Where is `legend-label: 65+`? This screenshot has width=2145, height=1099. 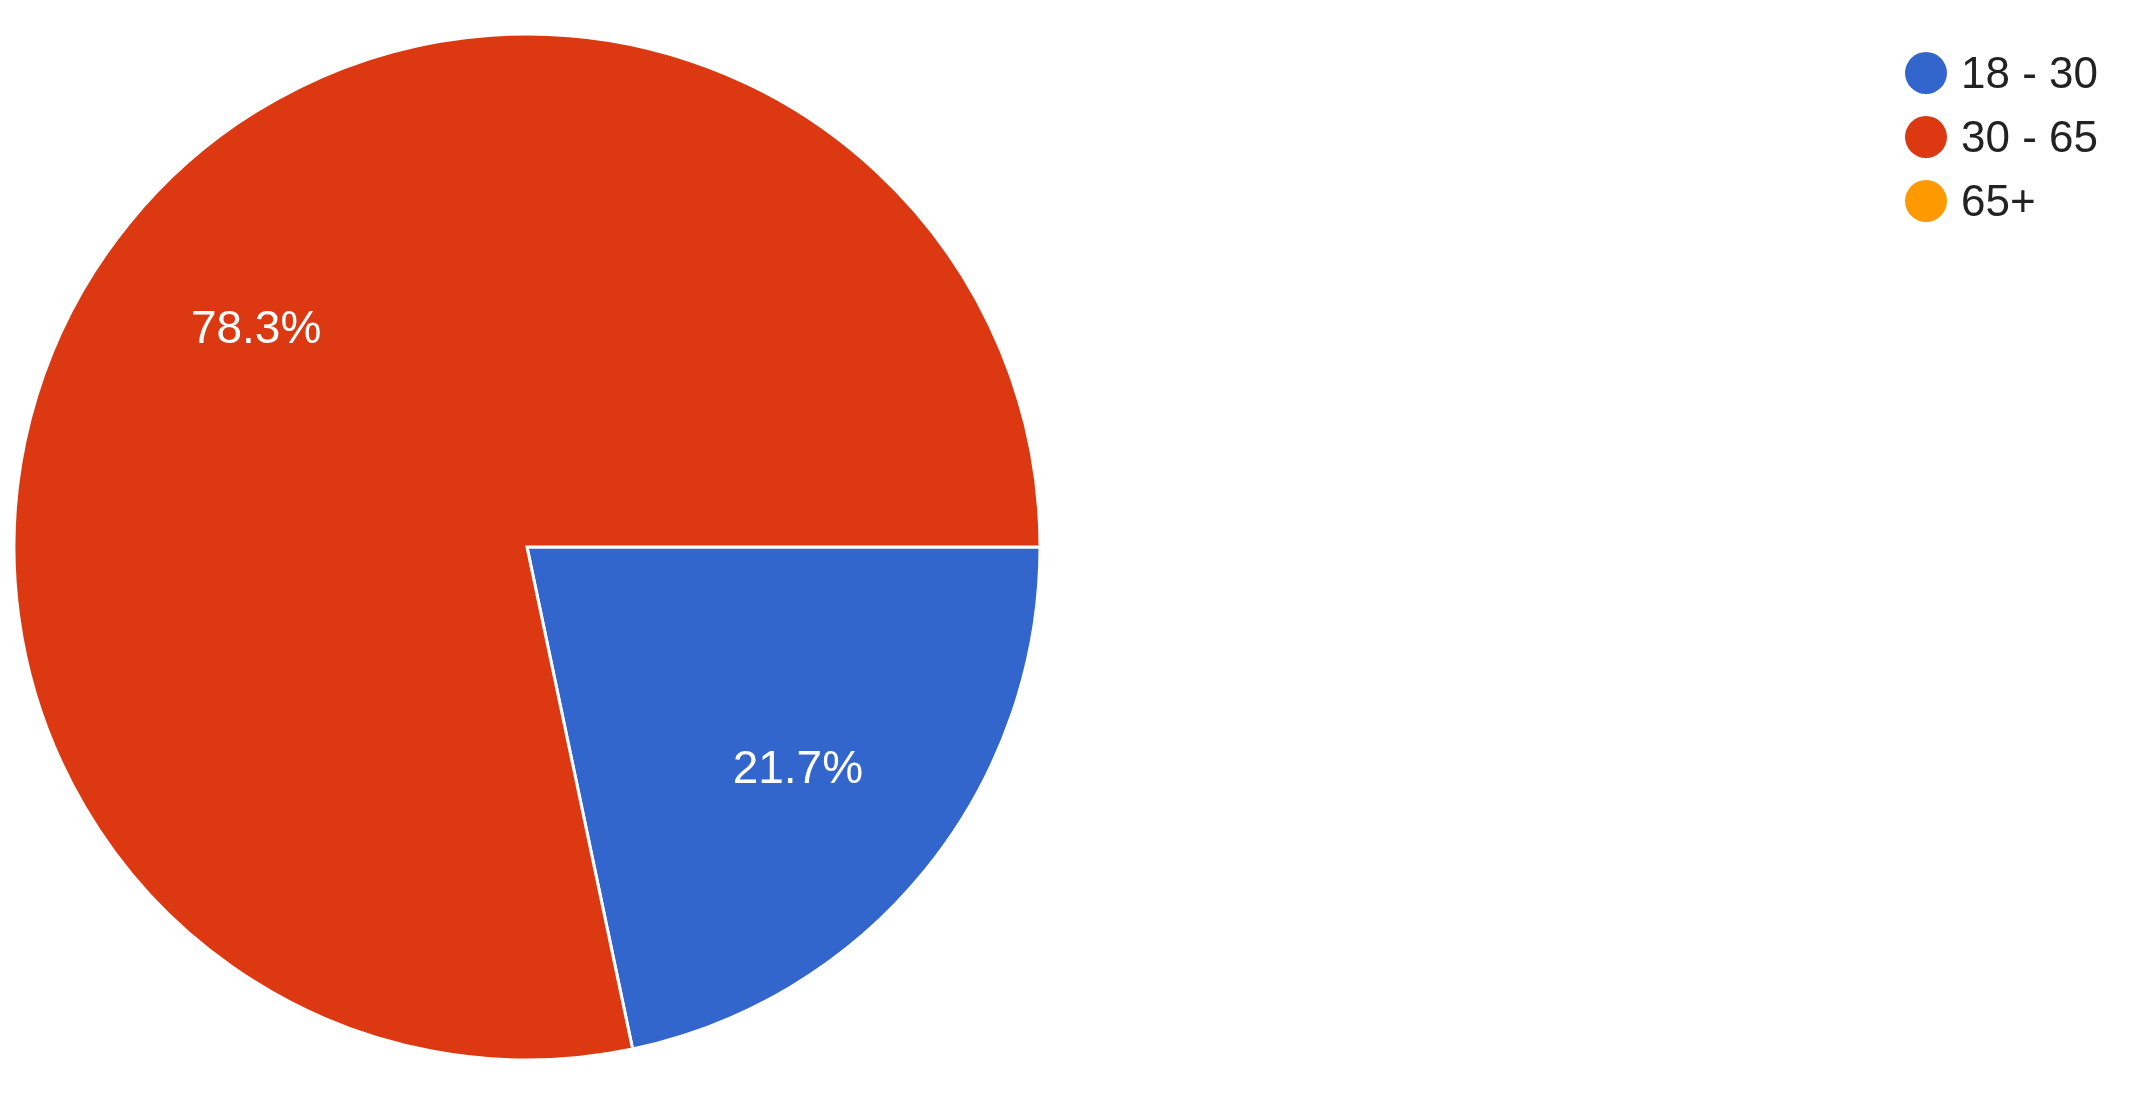
legend-label: 65+ is located at coordinates (1998, 201).